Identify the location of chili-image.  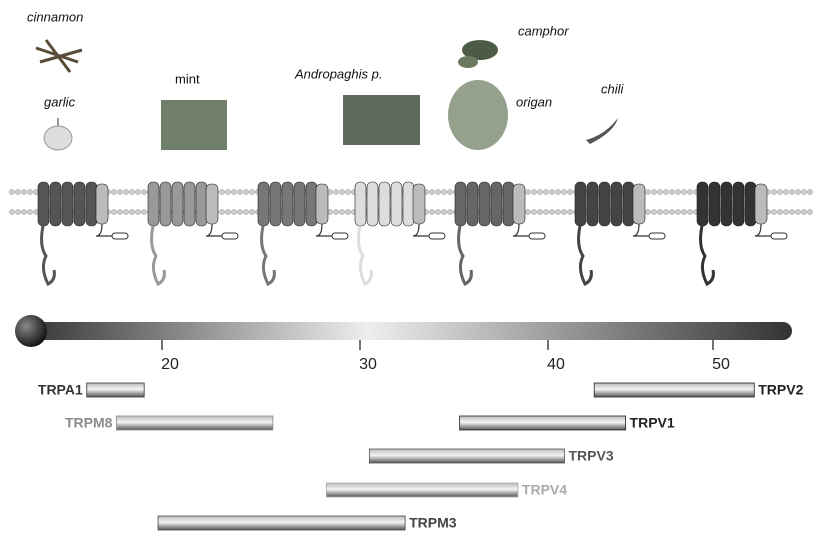
(602, 131).